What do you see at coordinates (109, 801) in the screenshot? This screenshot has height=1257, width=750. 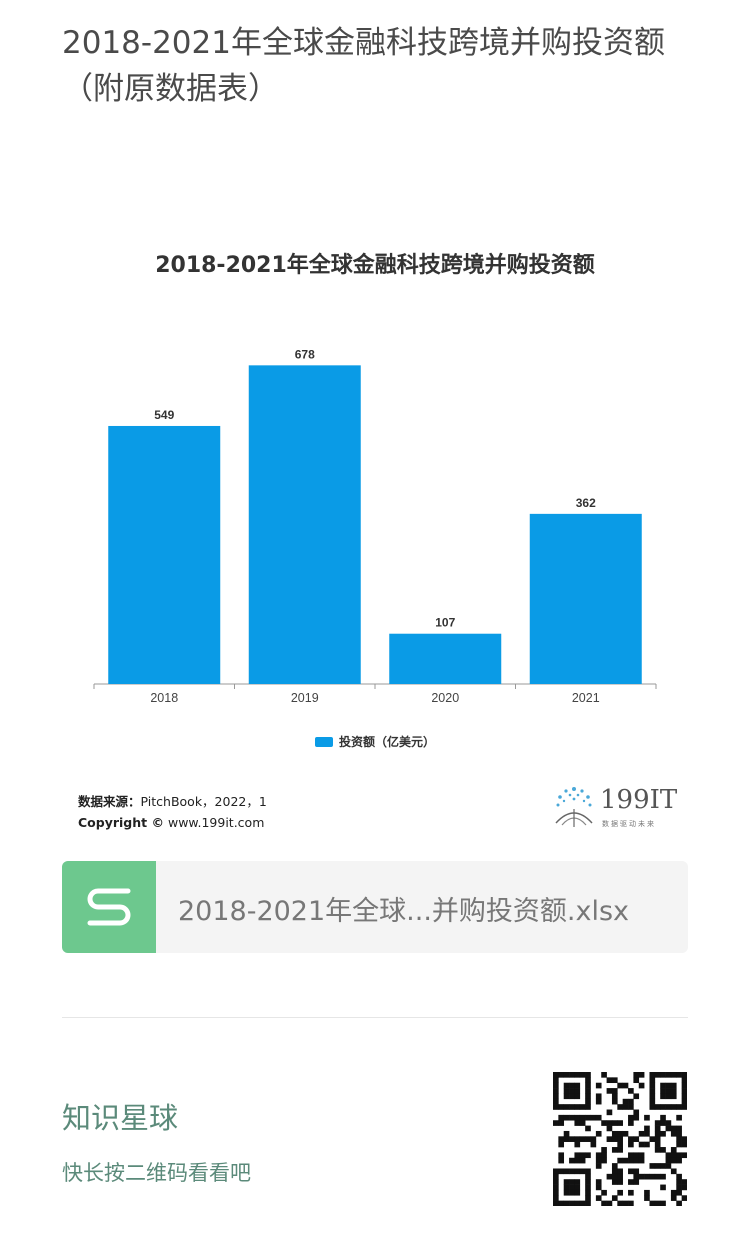 I see `source-label: 数据来源：` at bounding box center [109, 801].